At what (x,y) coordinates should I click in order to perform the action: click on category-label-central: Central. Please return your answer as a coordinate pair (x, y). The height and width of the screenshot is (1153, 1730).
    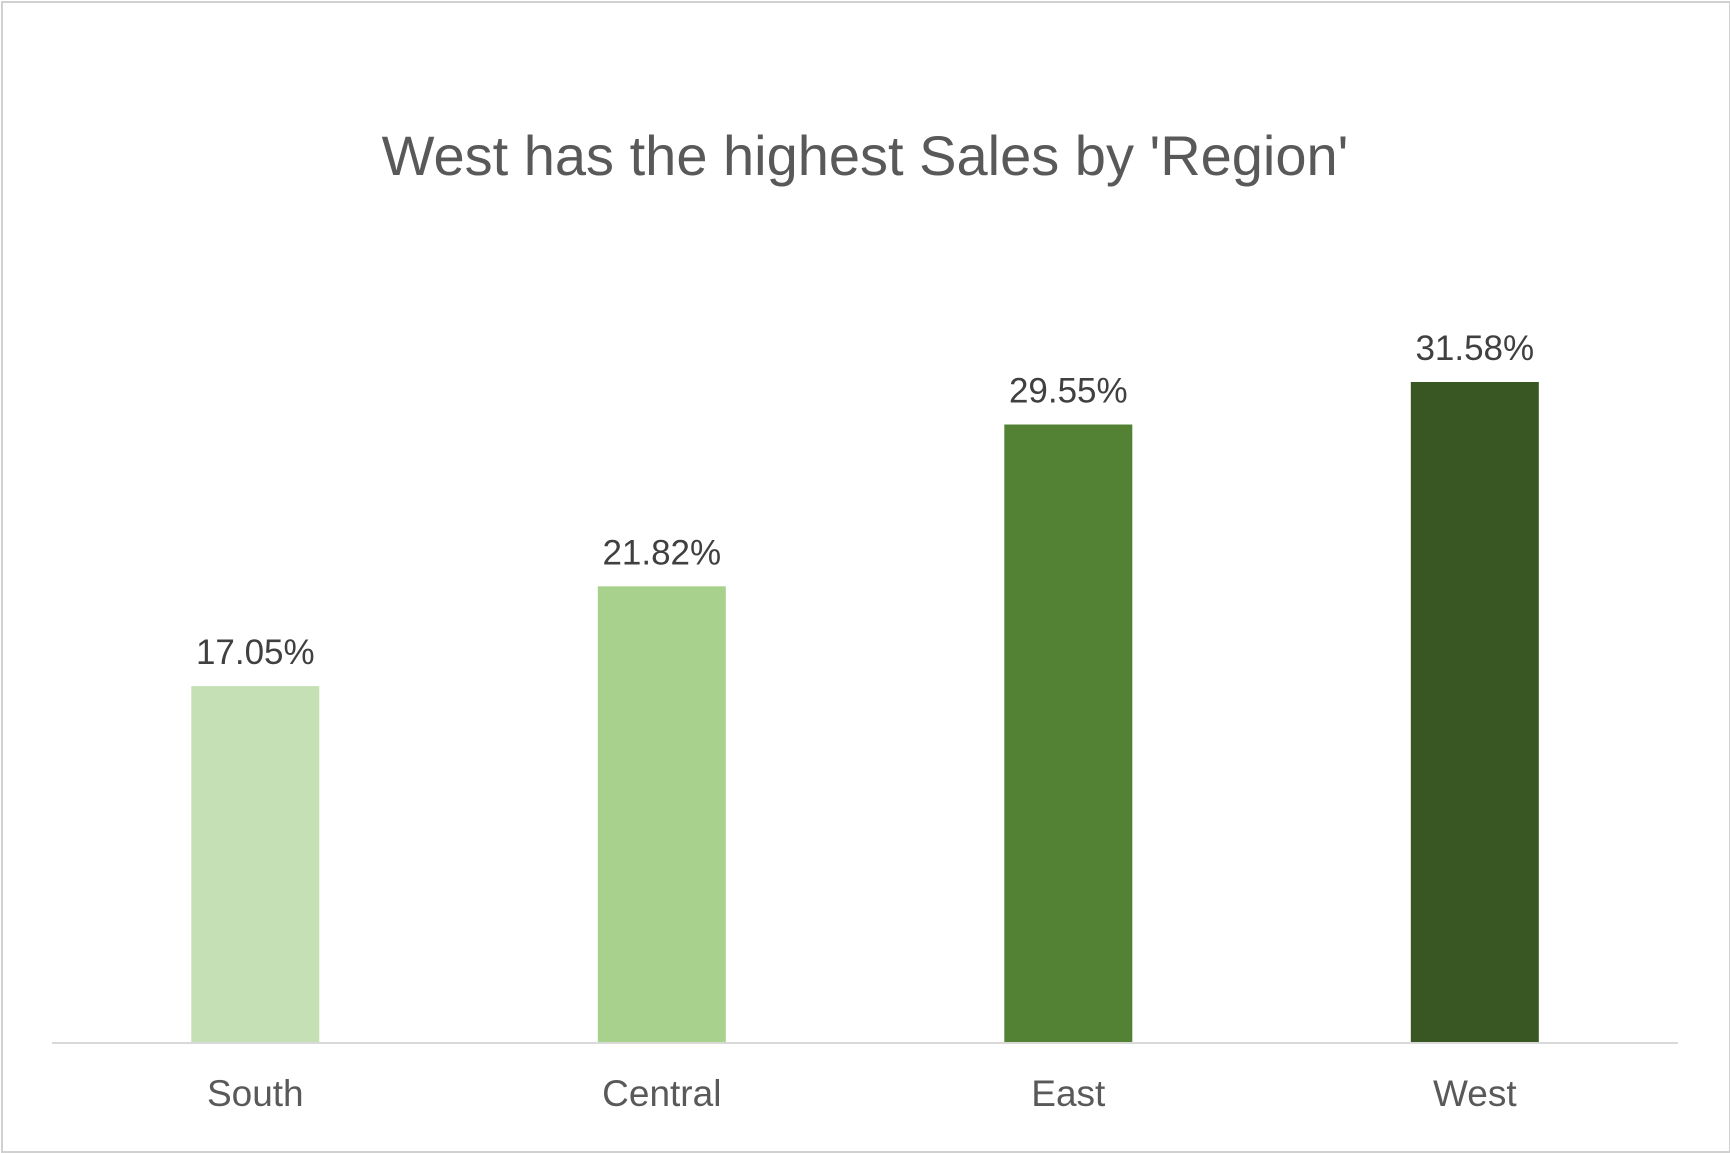
    Looking at the image, I should click on (661, 1093).